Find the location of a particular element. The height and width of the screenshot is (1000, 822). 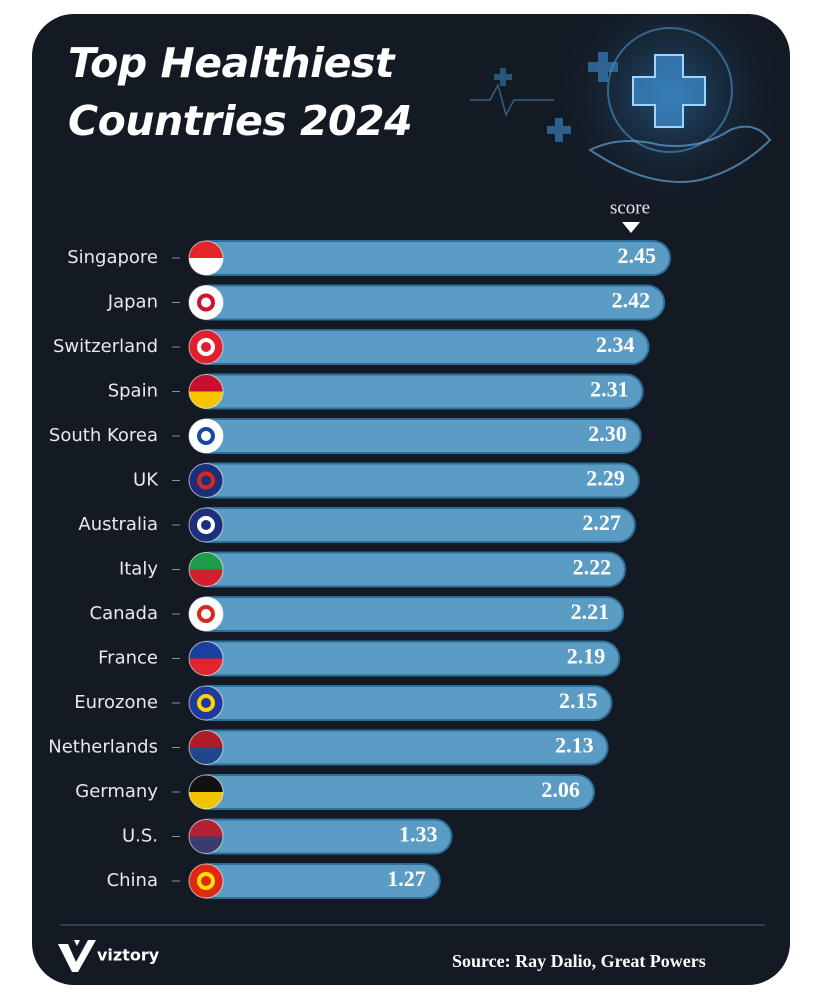

value-label: 2.45 is located at coordinates (637, 255).